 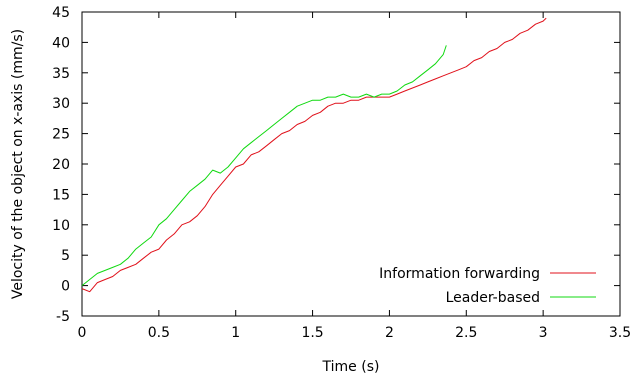 What do you see at coordinates (61, 226) in the screenshot?
I see `y-tick-label: 10` at bounding box center [61, 226].